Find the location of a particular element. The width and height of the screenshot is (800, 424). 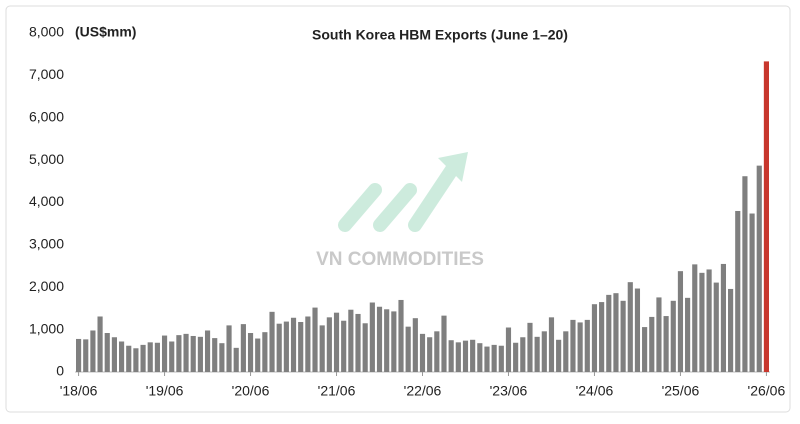

watermark-logo is located at coordinates (403, 192).